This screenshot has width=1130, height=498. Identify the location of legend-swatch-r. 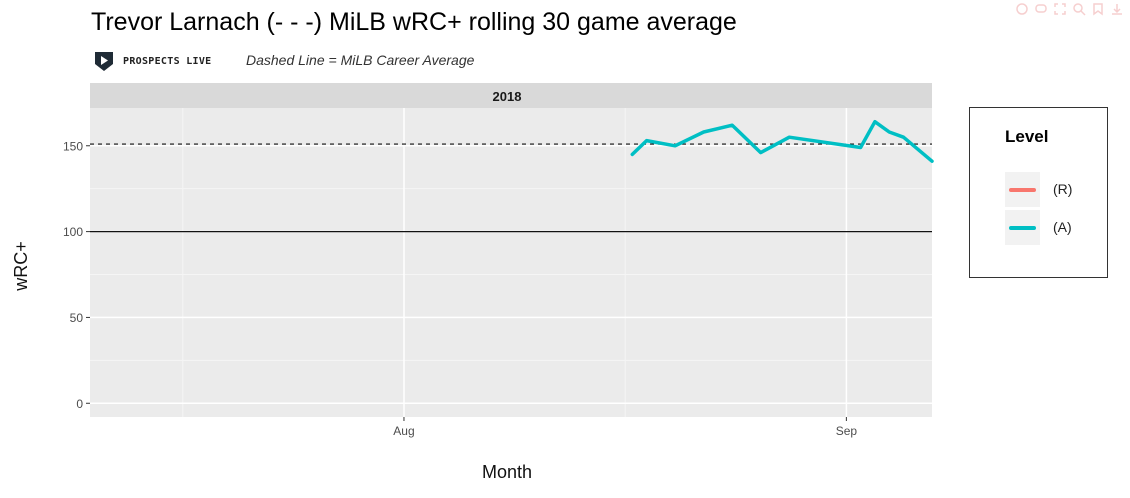
(1022, 190).